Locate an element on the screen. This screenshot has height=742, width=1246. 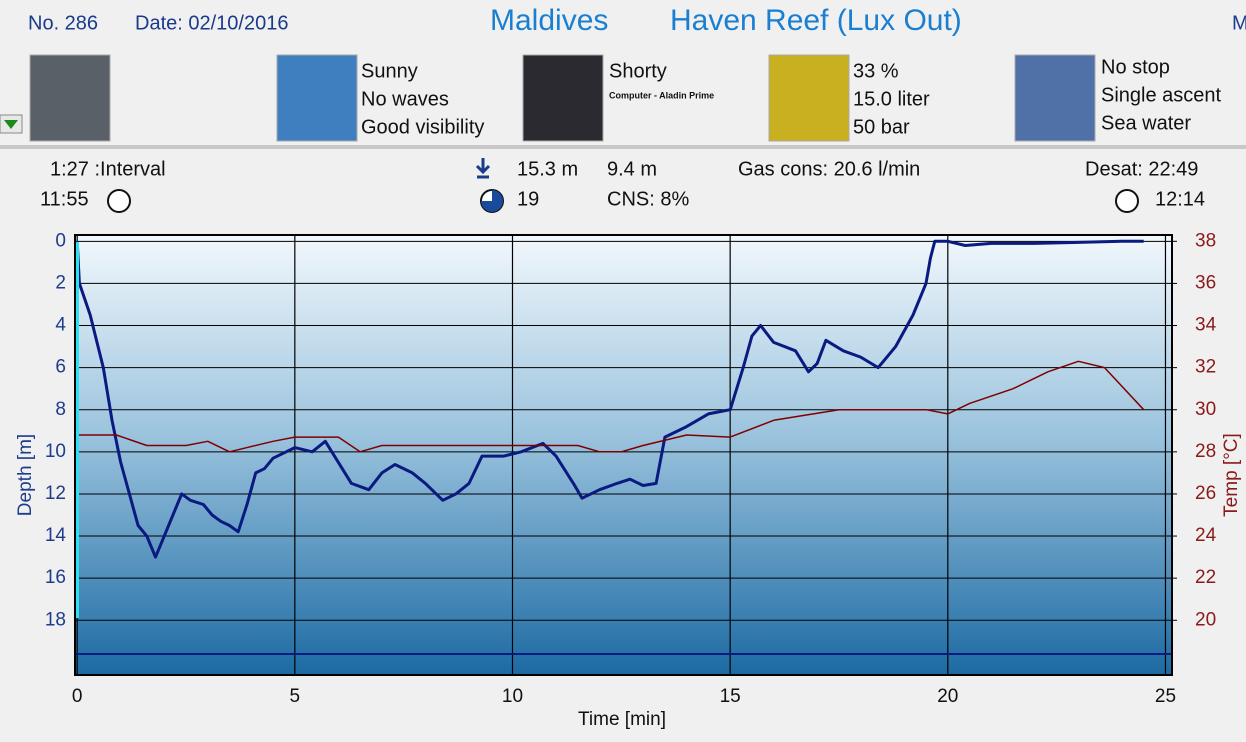
cut-label: M is located at coordinates (1239, 23).